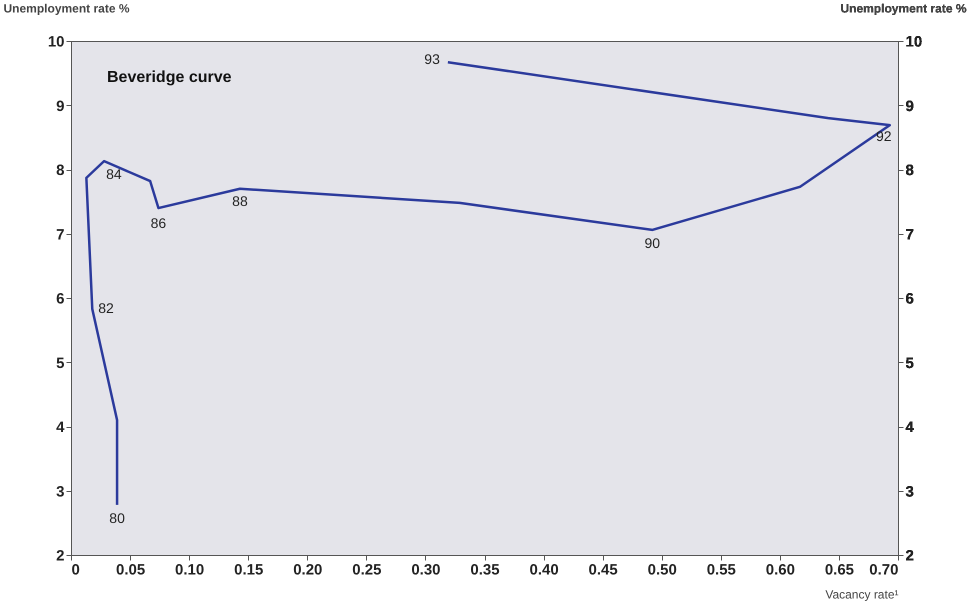  What do you see at coordinates (169, 77) in the screenshot?
I see `text: Beveridge curve` at bounding box center [169, 77].